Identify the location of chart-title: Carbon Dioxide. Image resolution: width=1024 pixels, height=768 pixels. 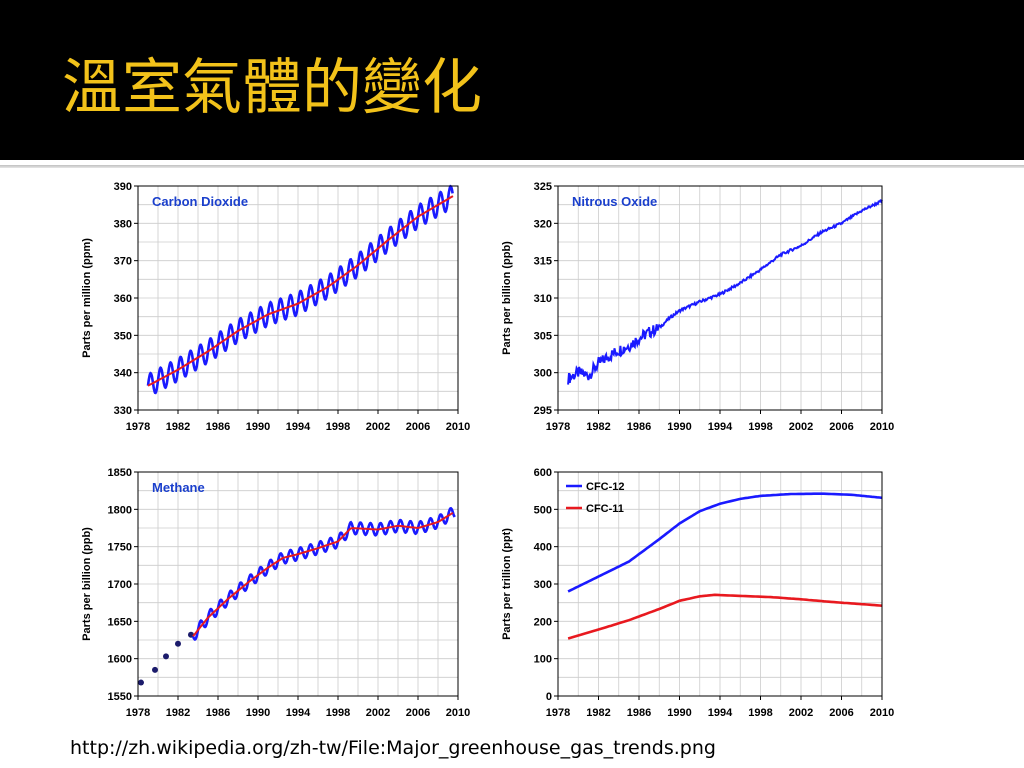
(200, 201).